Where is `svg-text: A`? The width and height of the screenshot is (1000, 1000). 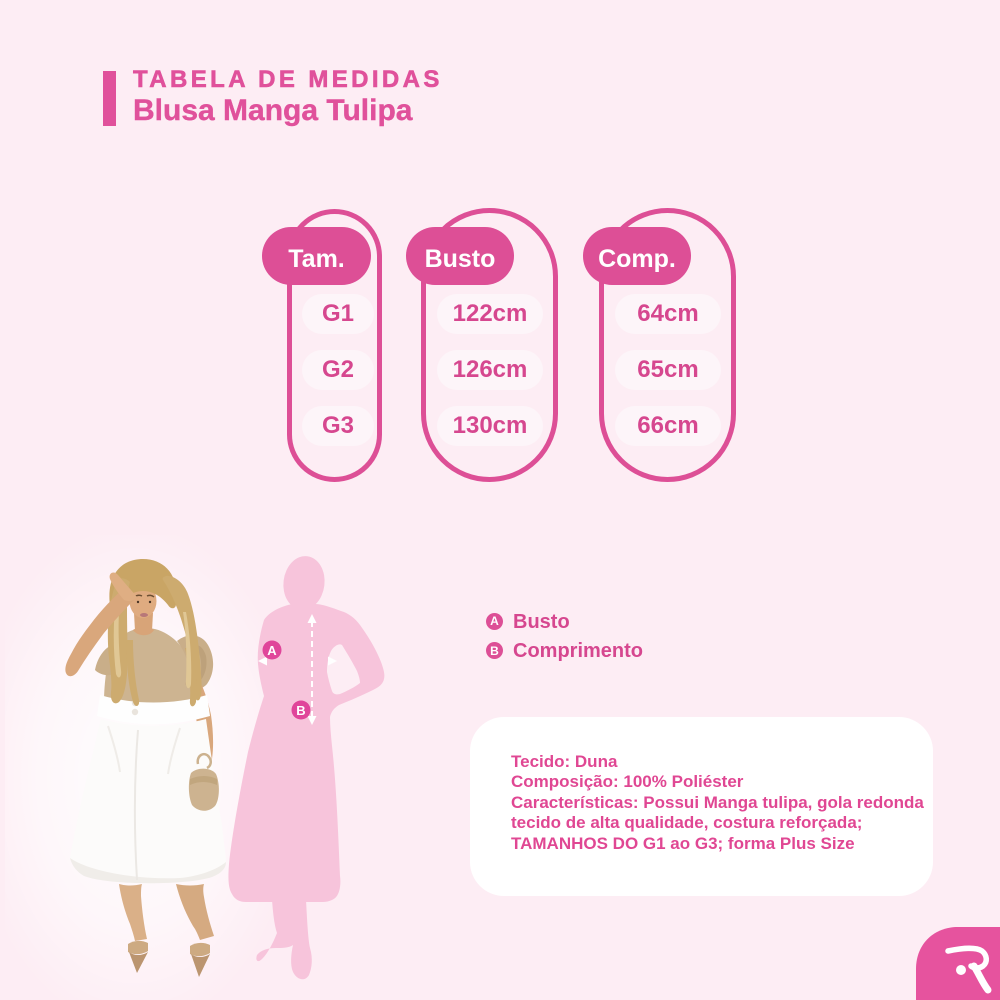
svg-text: A is located at coordinates (272, 650).